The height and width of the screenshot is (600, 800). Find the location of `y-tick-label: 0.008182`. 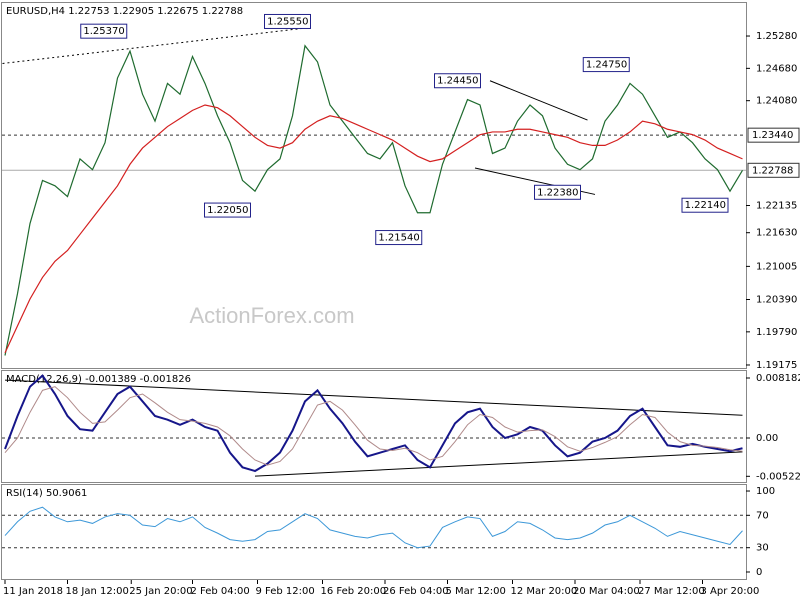

y-tick-label: 0.008182 is located at coordinates (778, 378).